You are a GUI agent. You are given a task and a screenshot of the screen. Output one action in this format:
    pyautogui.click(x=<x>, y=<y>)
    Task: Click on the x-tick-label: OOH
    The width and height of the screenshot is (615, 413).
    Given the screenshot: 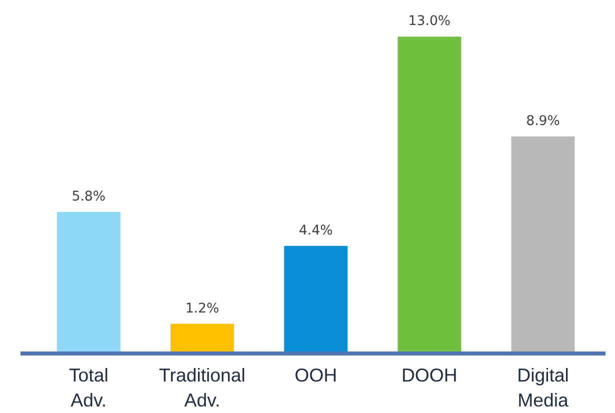 What is the action you would take?
    pyautogui.click(x=316, y=375)
    